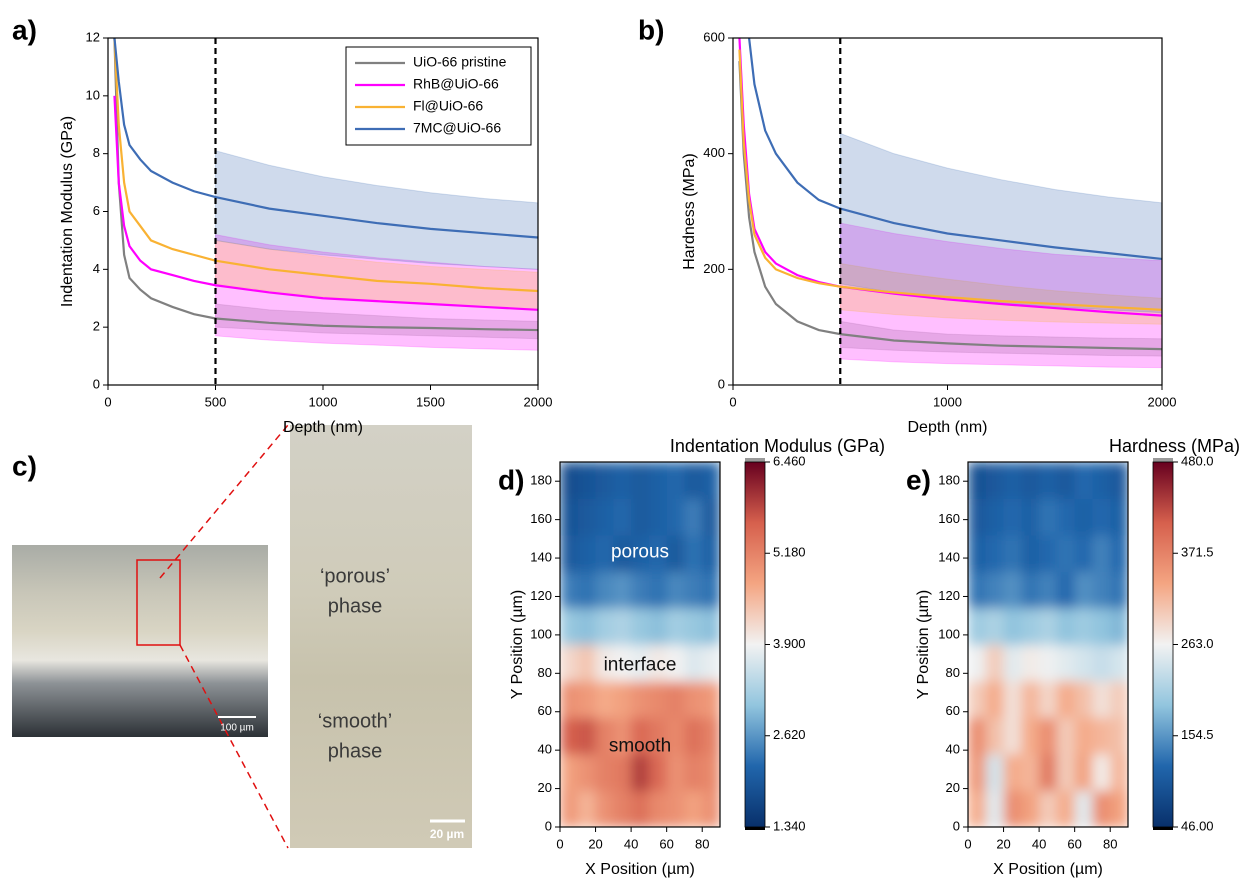 The height and width of the screenshot is (881, 1244). What do you see at coordinates (96, 326) in the screenshot?
I see `y-tick-label: 2` at bounding box center [96, 326].